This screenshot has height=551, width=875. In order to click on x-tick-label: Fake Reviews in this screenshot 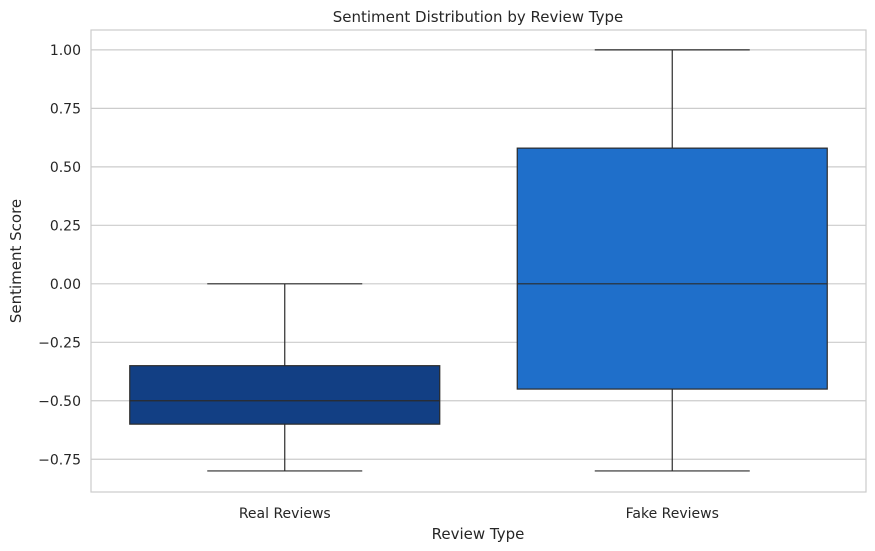, I will do `click(672, 514)`.